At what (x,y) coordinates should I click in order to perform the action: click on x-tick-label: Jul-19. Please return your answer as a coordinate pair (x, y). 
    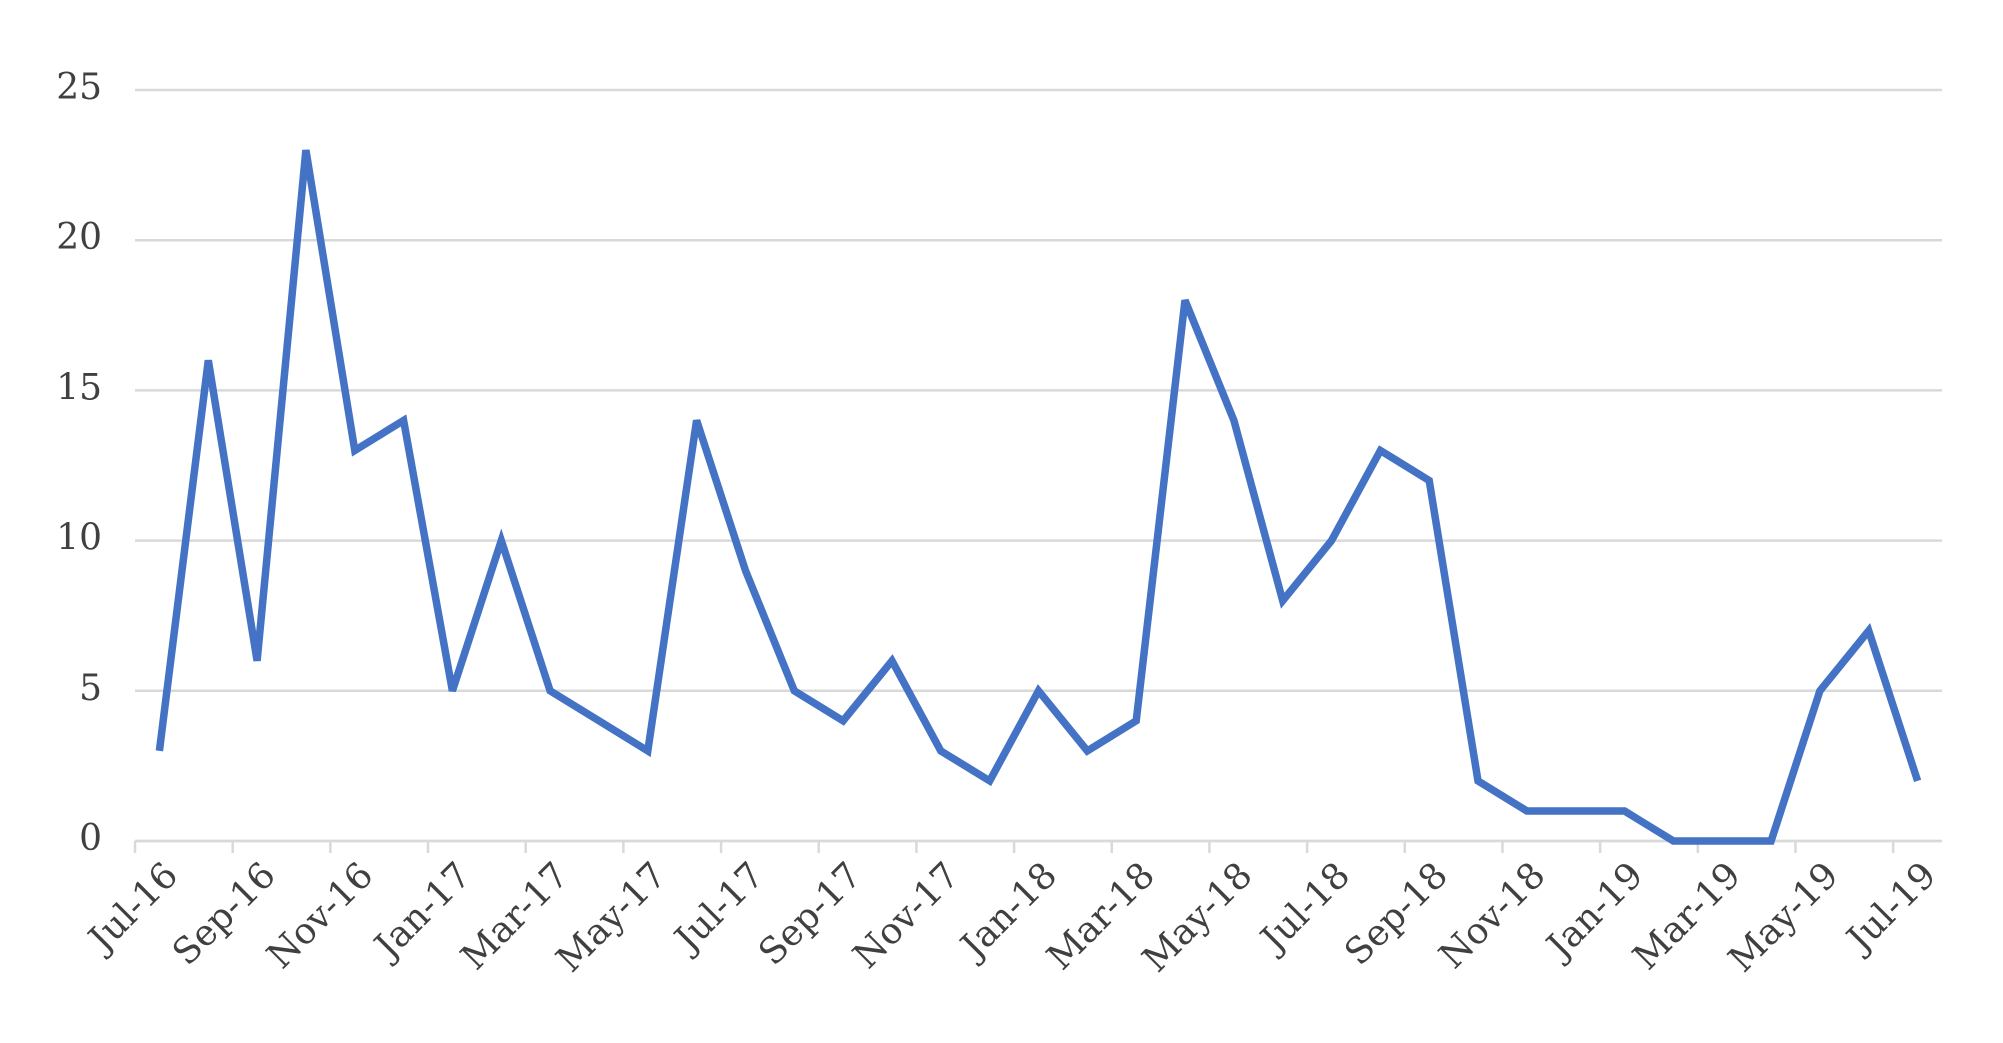
    Looking at the image, I should click on (1891, 909).